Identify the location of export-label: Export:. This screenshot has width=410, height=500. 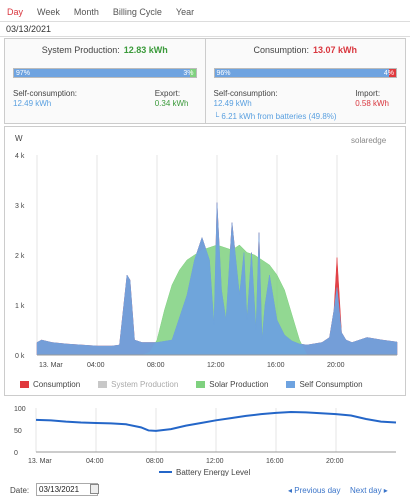
(167, 93).